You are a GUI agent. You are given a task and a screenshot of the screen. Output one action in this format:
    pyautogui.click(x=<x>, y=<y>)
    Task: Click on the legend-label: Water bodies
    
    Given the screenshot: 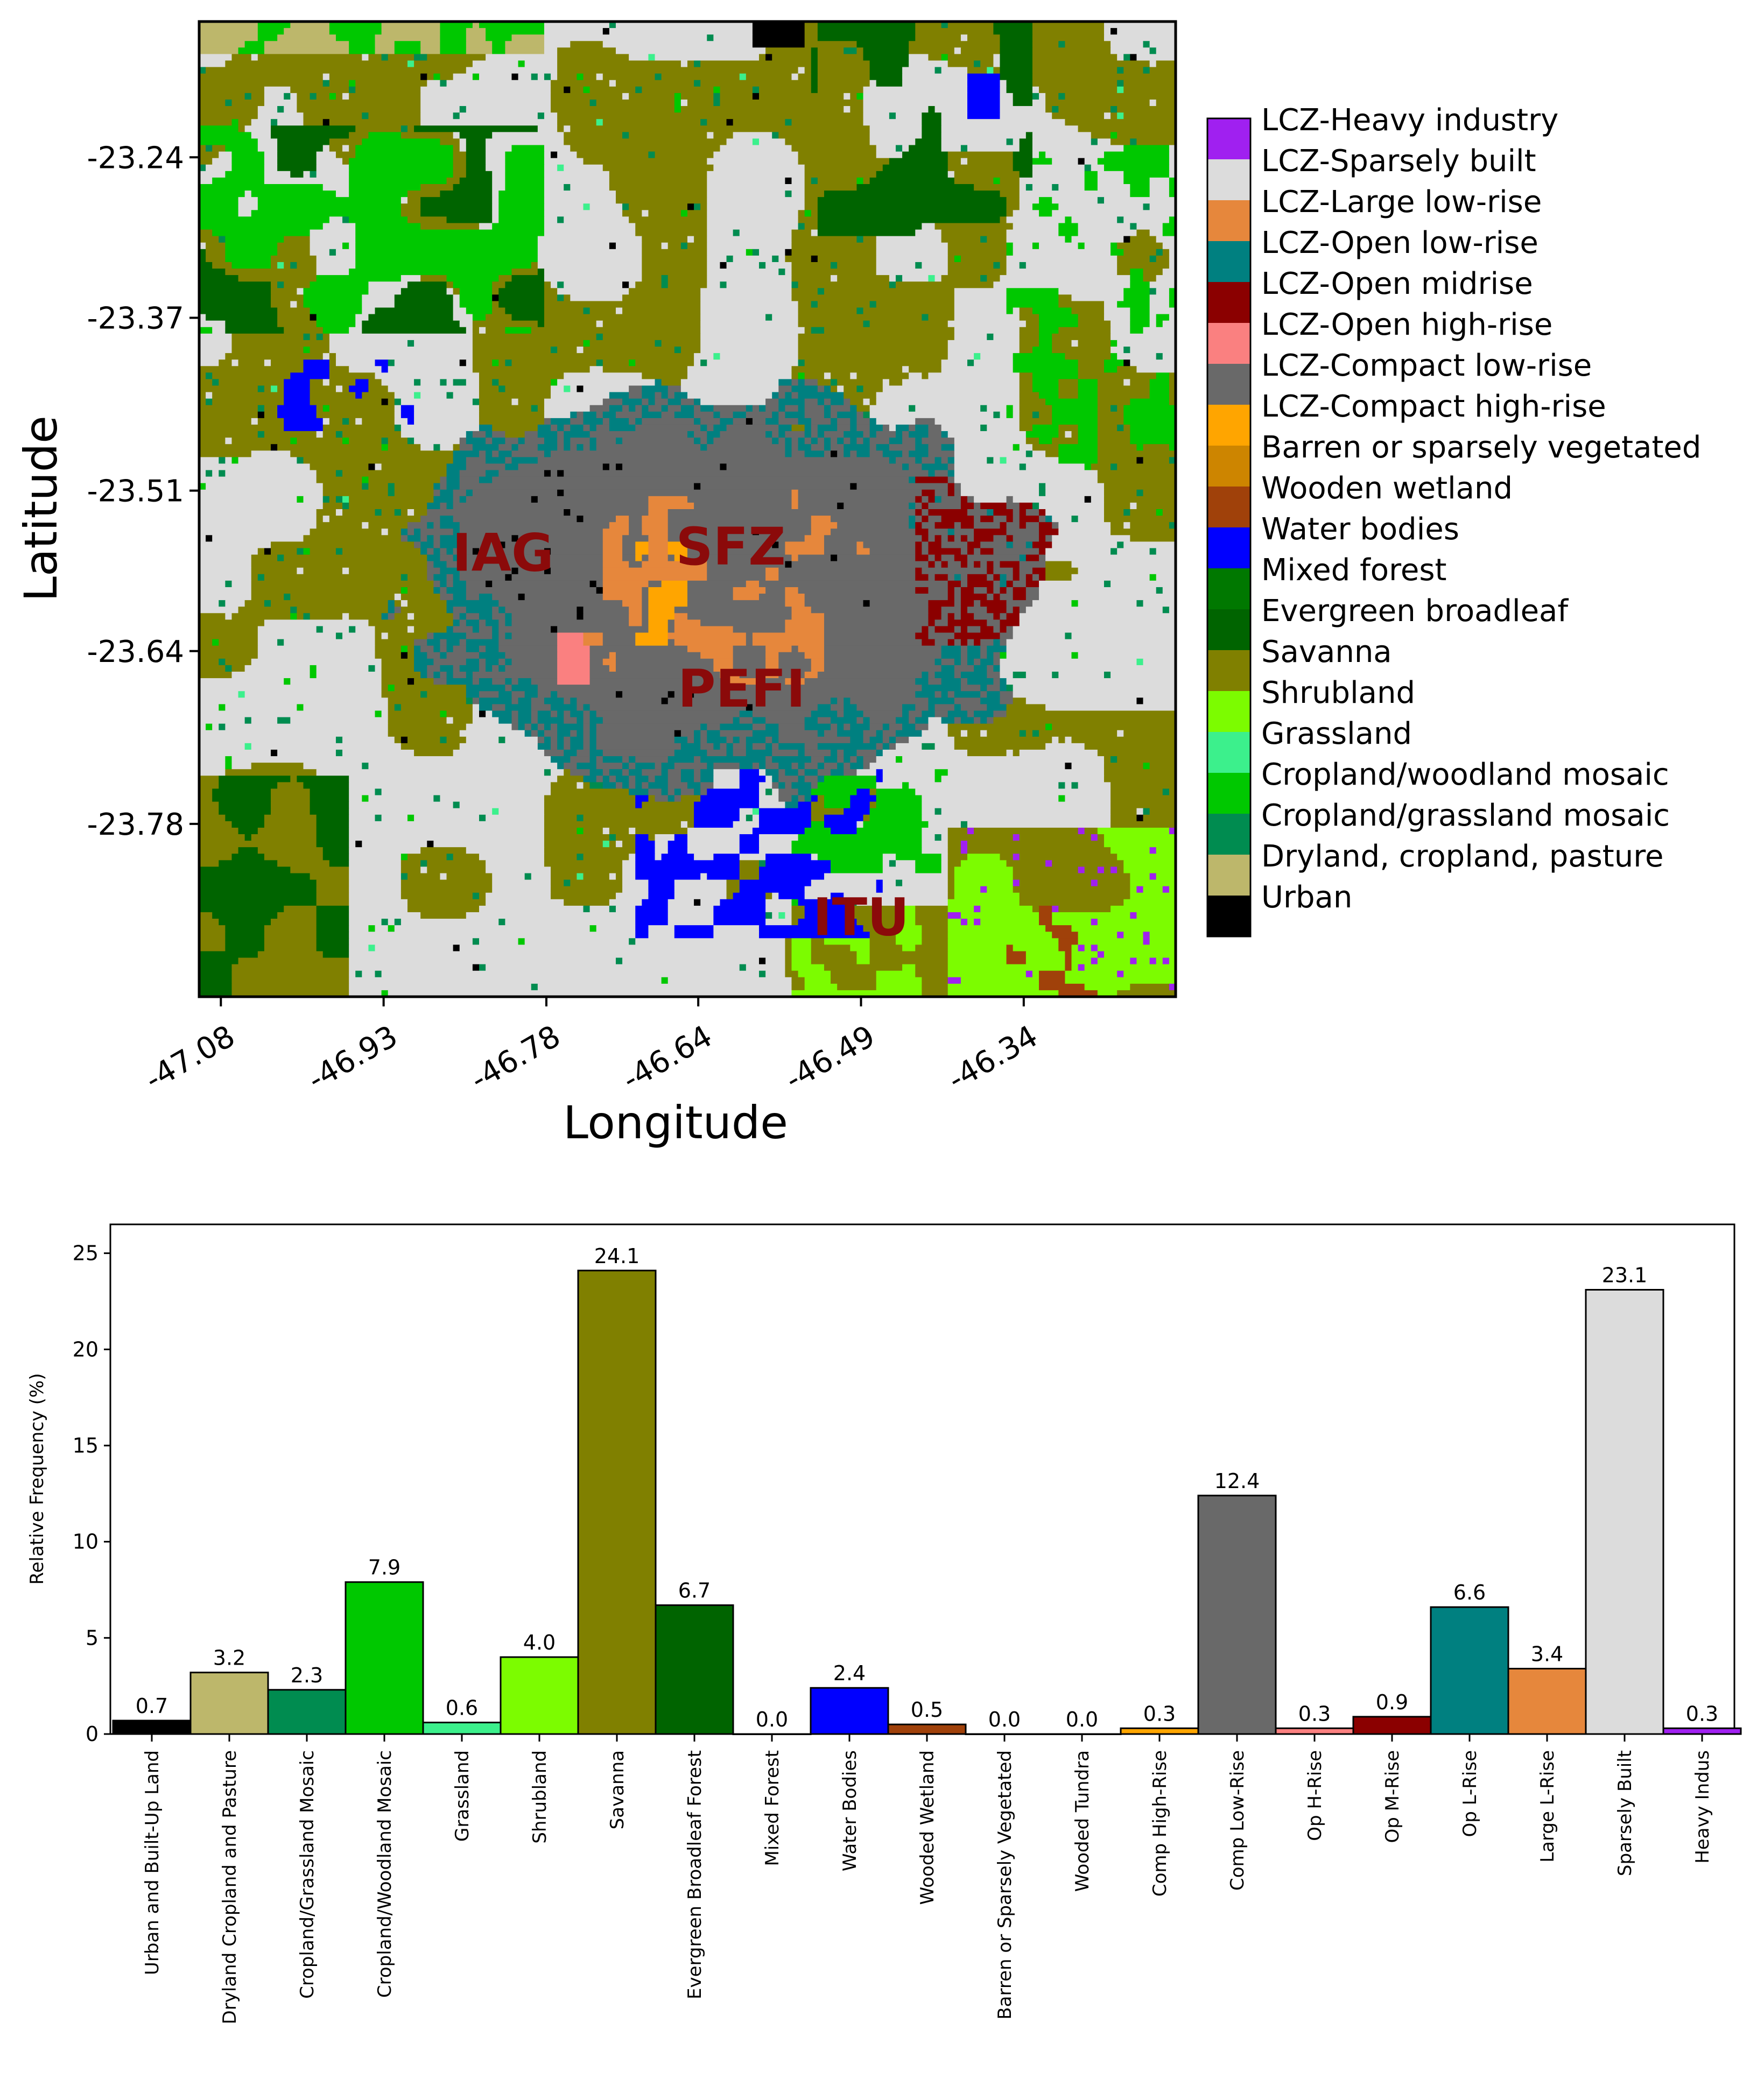 What is the action you would take?
    pyautogui.click(x=1360, y=529)
    